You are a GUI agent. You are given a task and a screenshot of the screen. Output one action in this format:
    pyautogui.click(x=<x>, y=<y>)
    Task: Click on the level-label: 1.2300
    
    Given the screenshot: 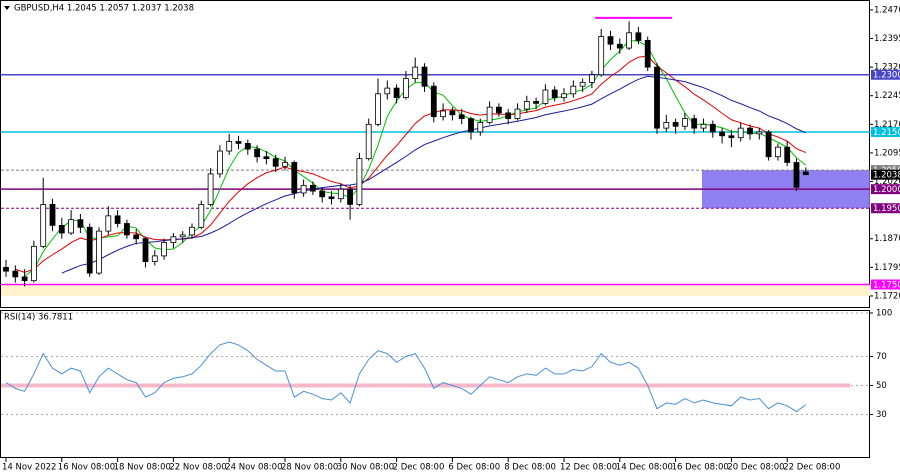 What is the action you would take?
    pyautogui.click(x=886, y=76)
    